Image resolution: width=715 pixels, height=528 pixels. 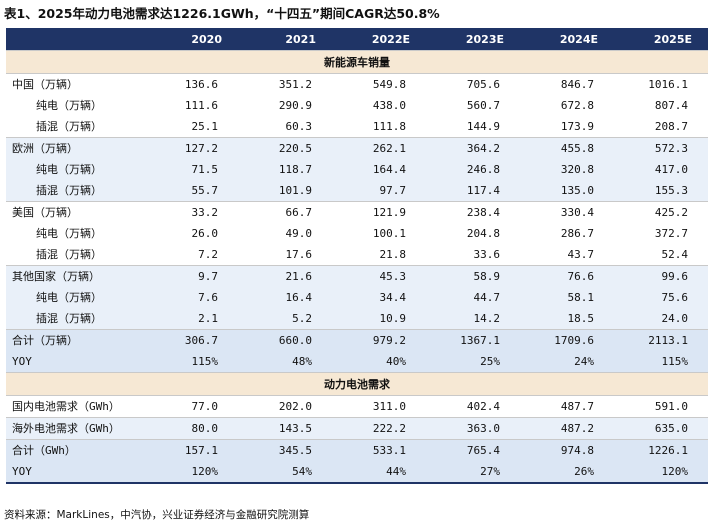 I want to click on table-row: 美国（万辆） 33.2 66.7 121.9 238.4 330.4 425.2, so click(x=357, y=212).